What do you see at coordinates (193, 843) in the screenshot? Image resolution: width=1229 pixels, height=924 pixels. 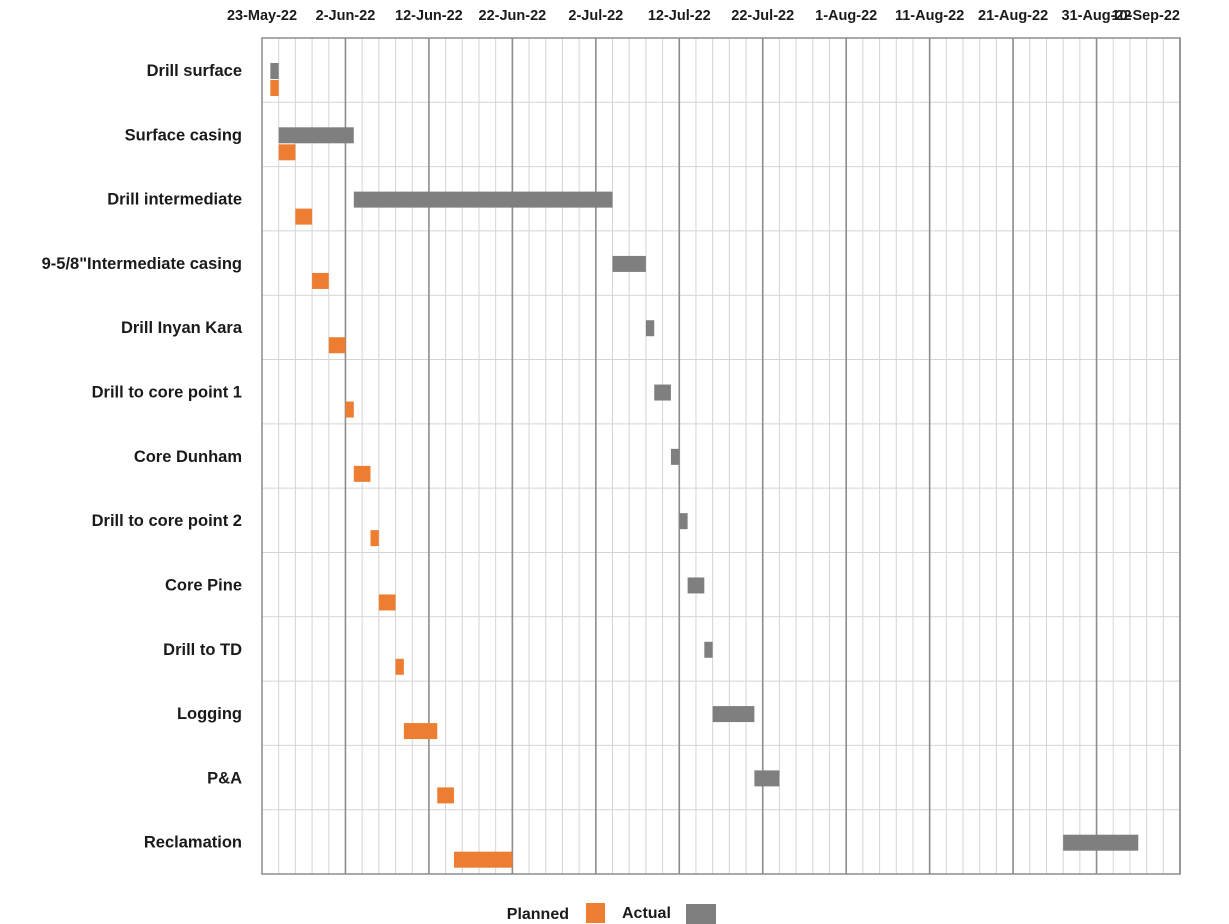 I see `task-label: Reclamation` at bounding box center [193, 843].